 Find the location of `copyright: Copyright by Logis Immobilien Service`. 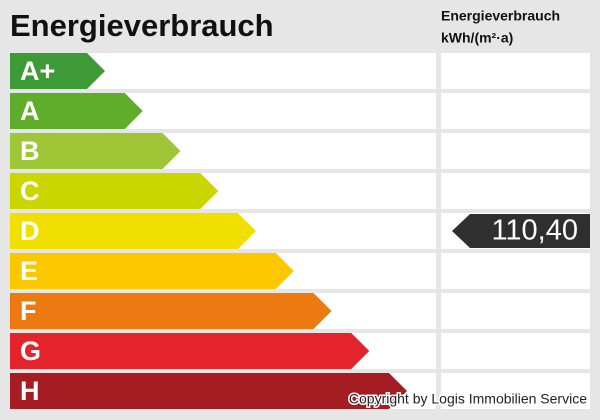

copyright: Copyright by Logis Immobilien Service is located at coordinates (468, 399).